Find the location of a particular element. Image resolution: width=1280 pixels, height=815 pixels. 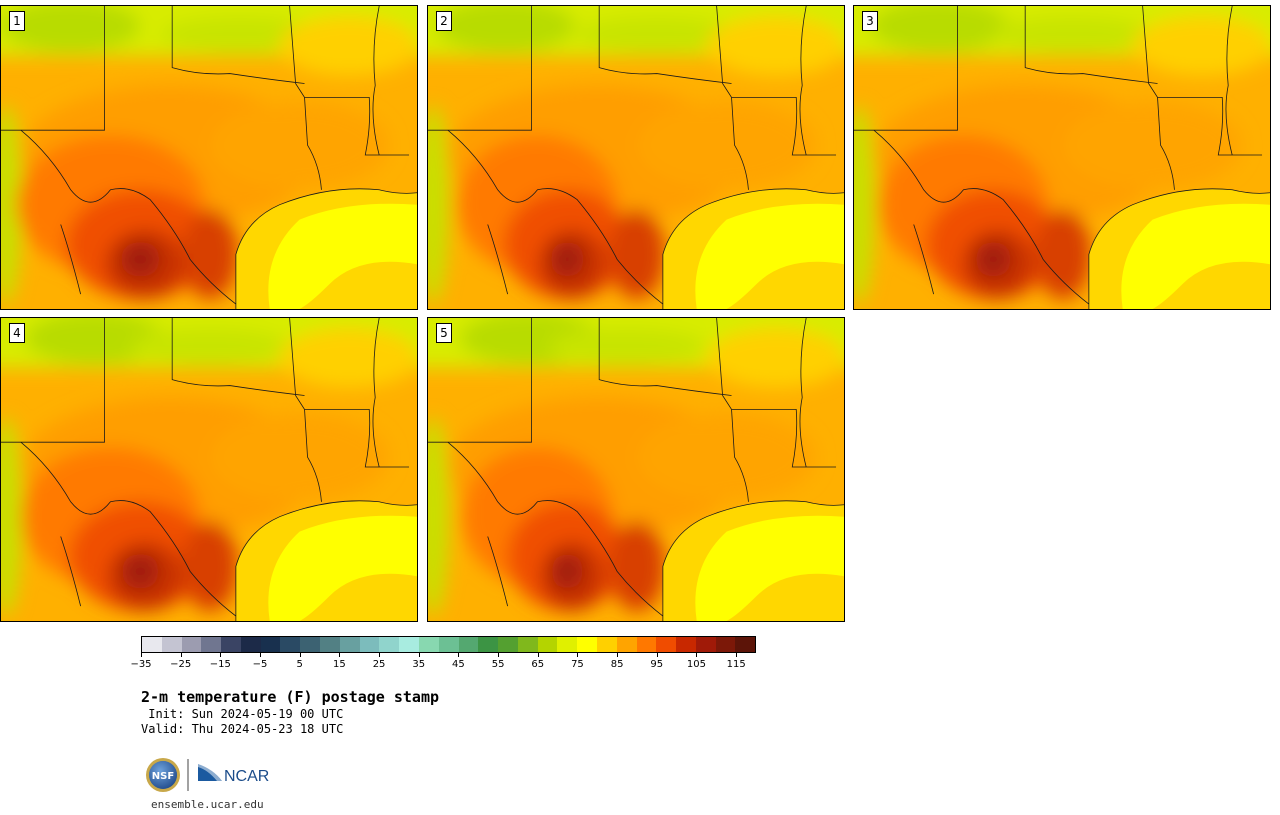

colorbar-tick-label: −15 is located at coordinates (220, 664).